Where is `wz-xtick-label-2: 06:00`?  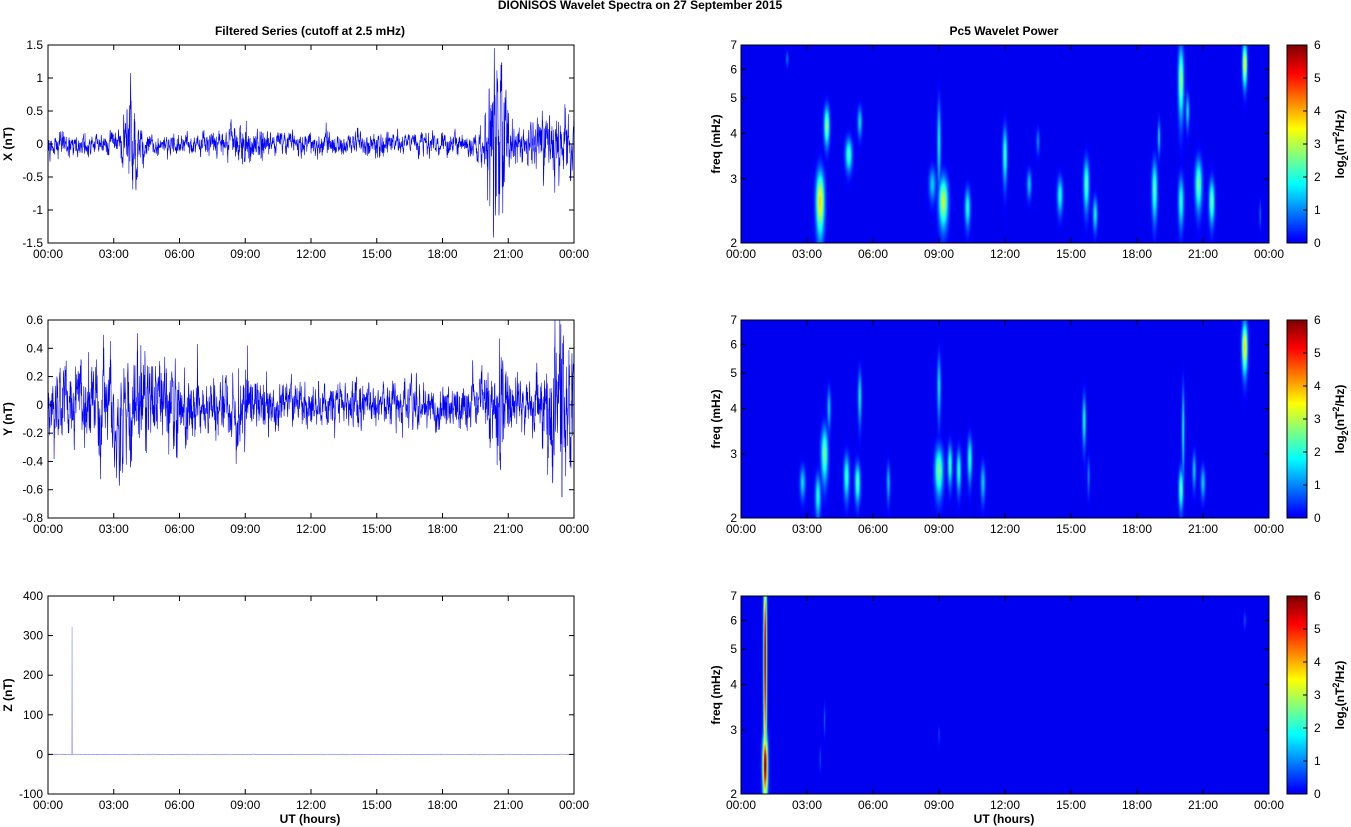
wz-xtick-label-2: 06:00 is located at coordinates (873, 805).